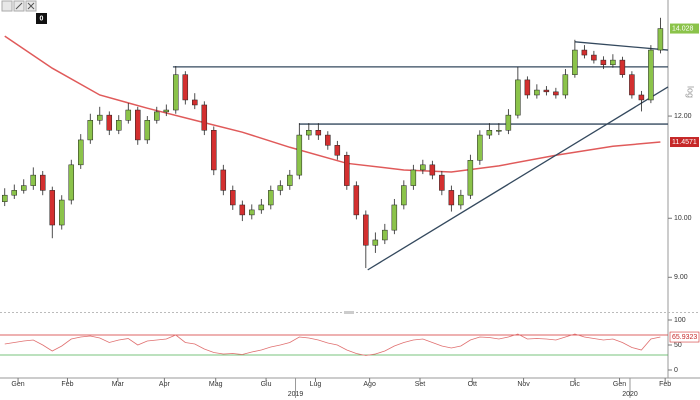 Image resolution: width=700 pixels, height=400 pixels. I want to click on ma-value-label: 11.4571, so click(684, 142).